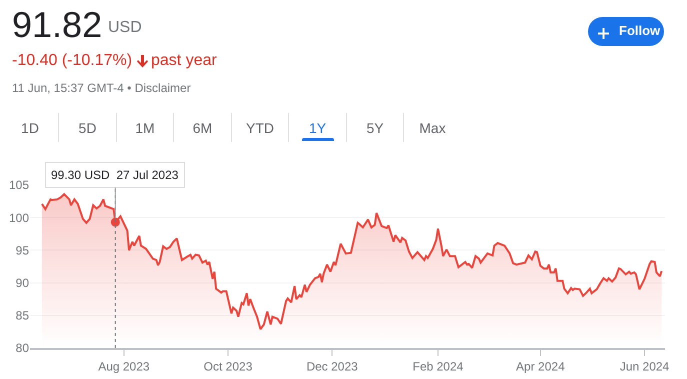  I want to click on text: 5D, so click(88, 128).